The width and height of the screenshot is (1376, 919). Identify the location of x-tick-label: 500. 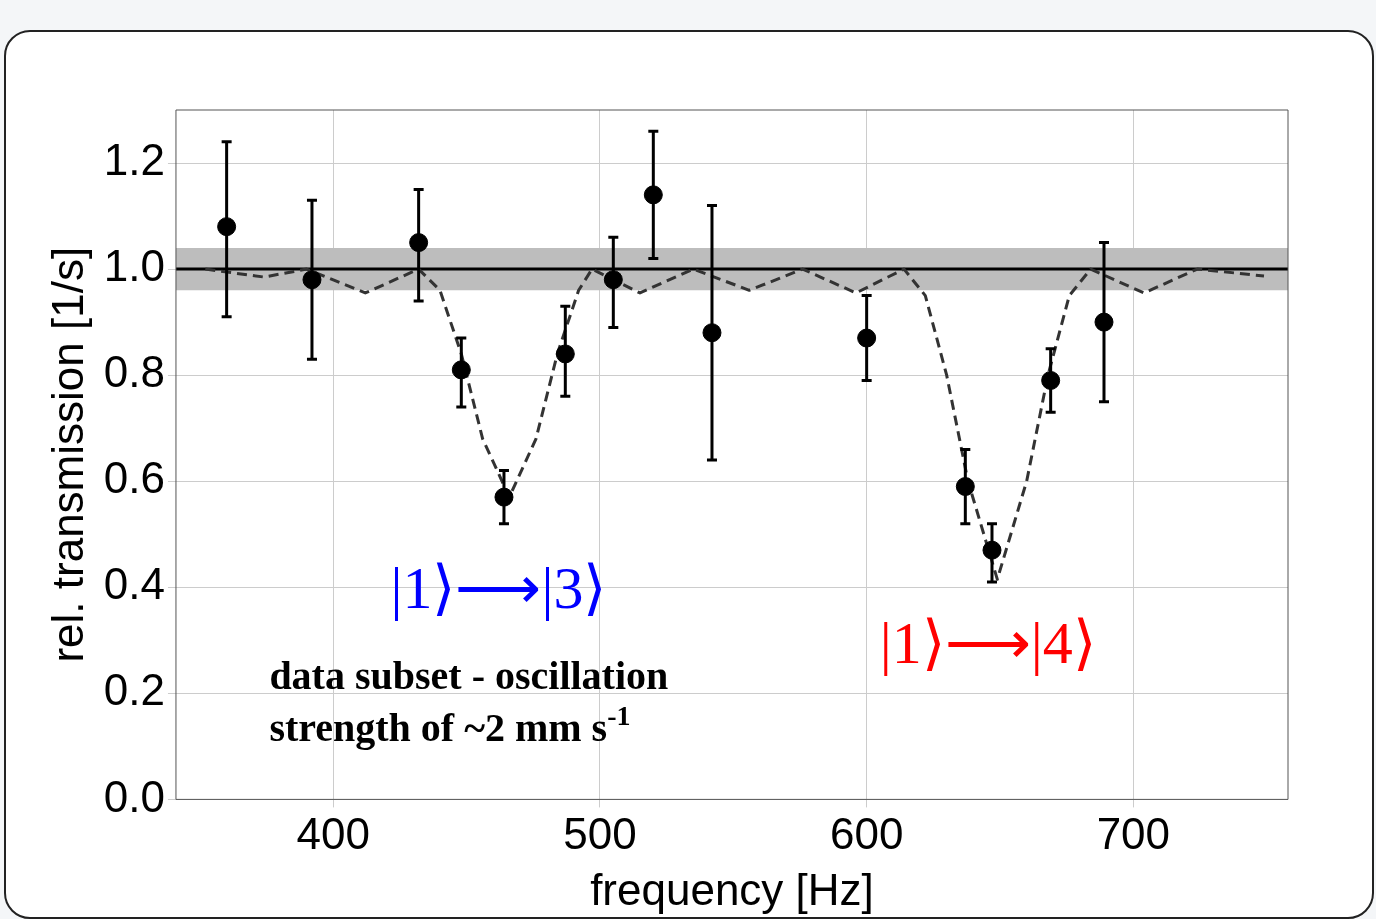
(600, 833).